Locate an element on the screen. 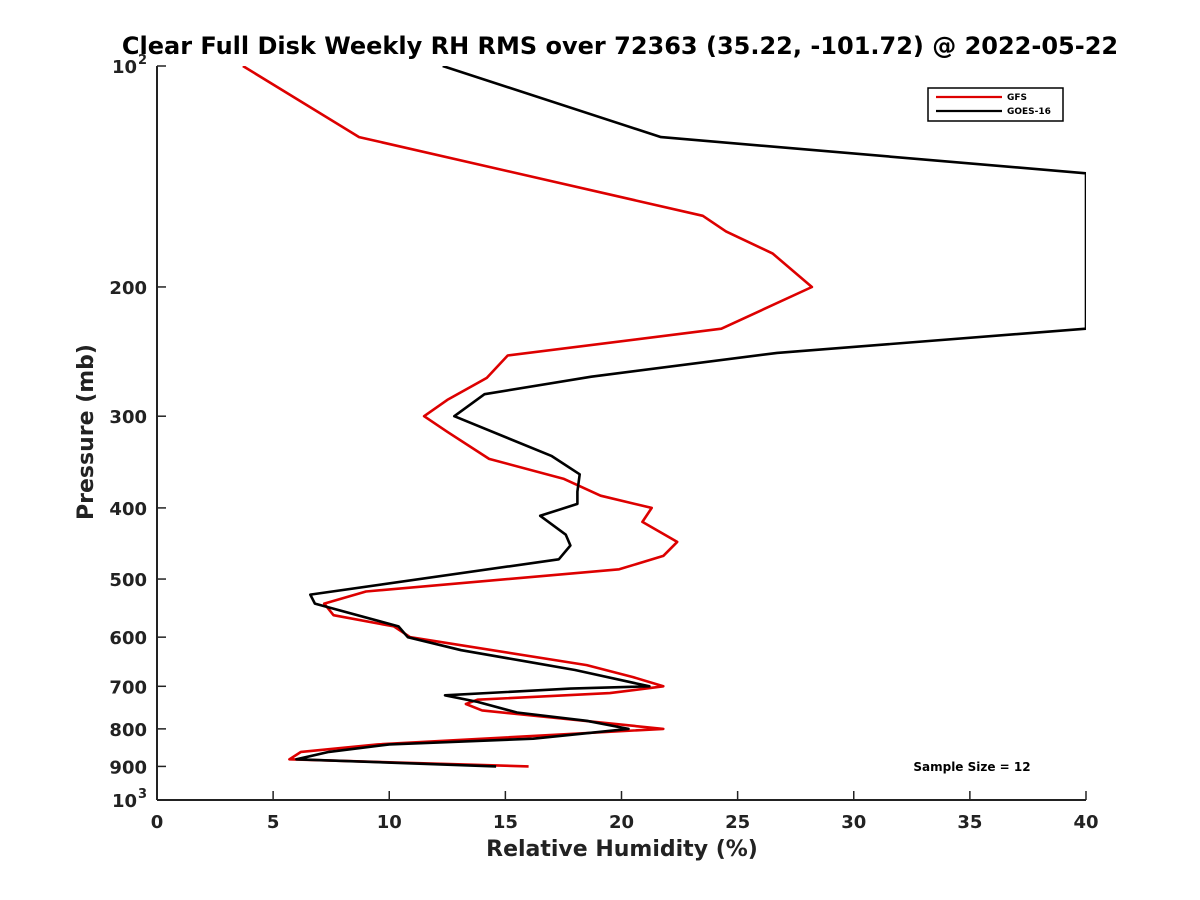 This screenshot has height=900, width=1200. y-tick-label: 800 is located at coordinates (128, 730).